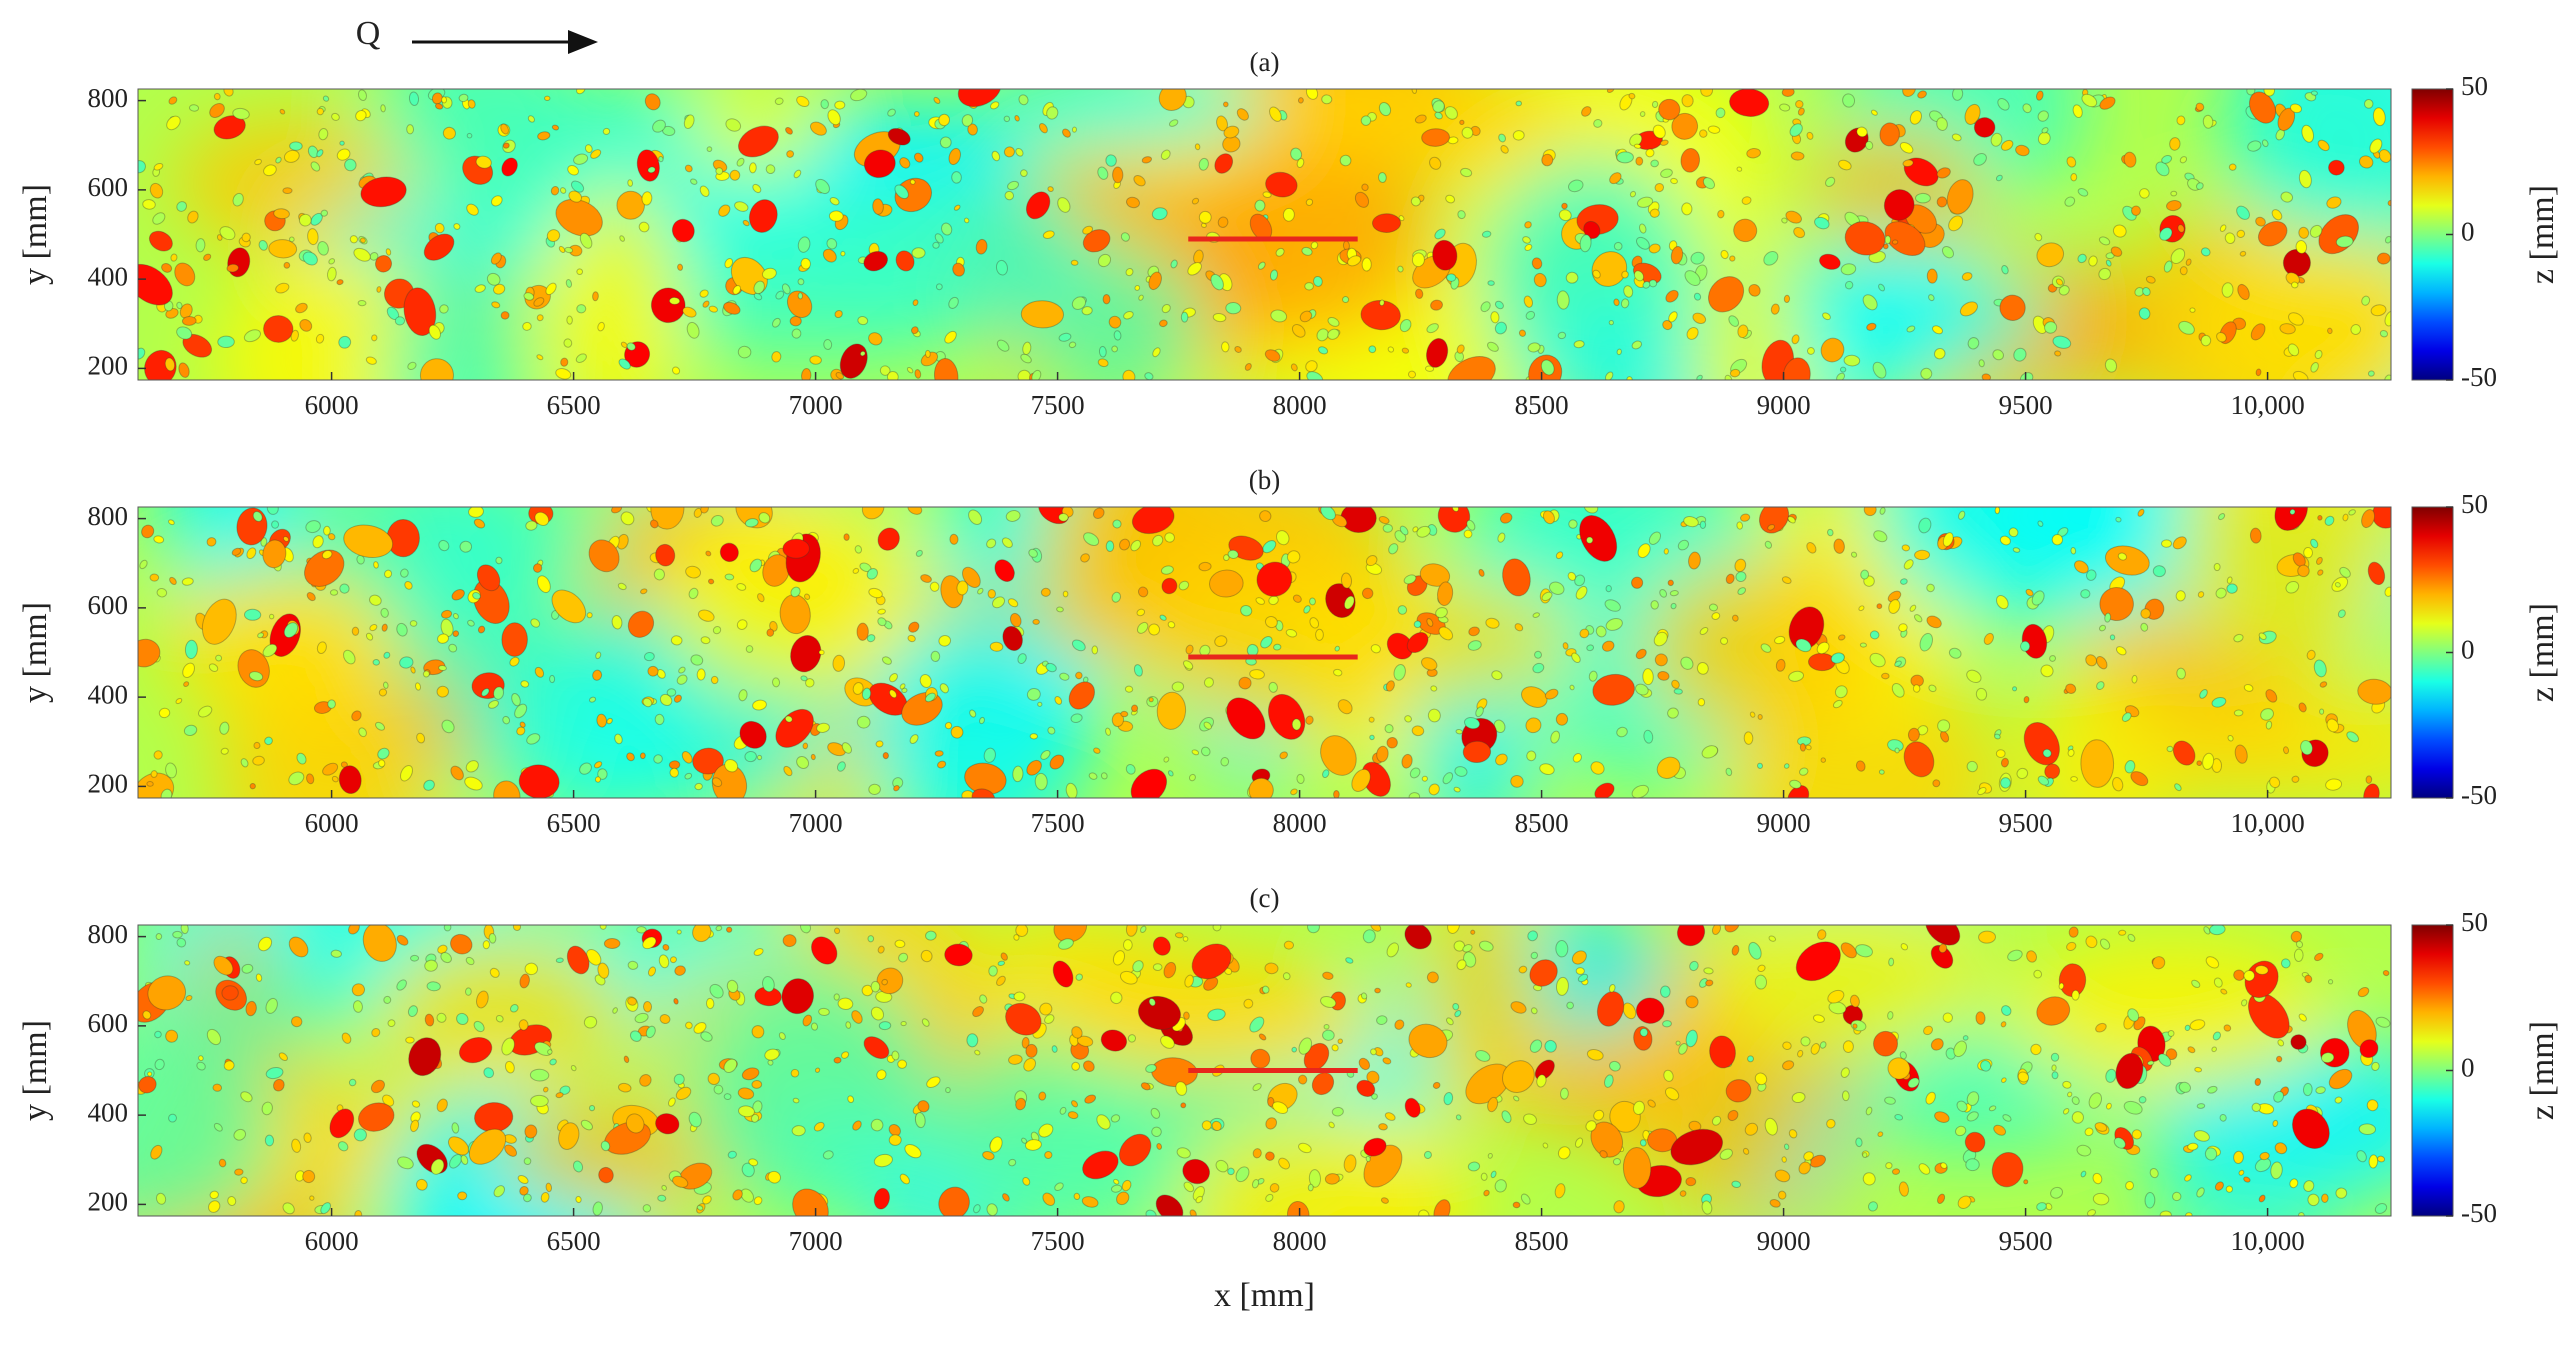  What do you see at coordinates (1590, 267) in the screenshot?
I see `blotch` at bounding box center [1590, 267].